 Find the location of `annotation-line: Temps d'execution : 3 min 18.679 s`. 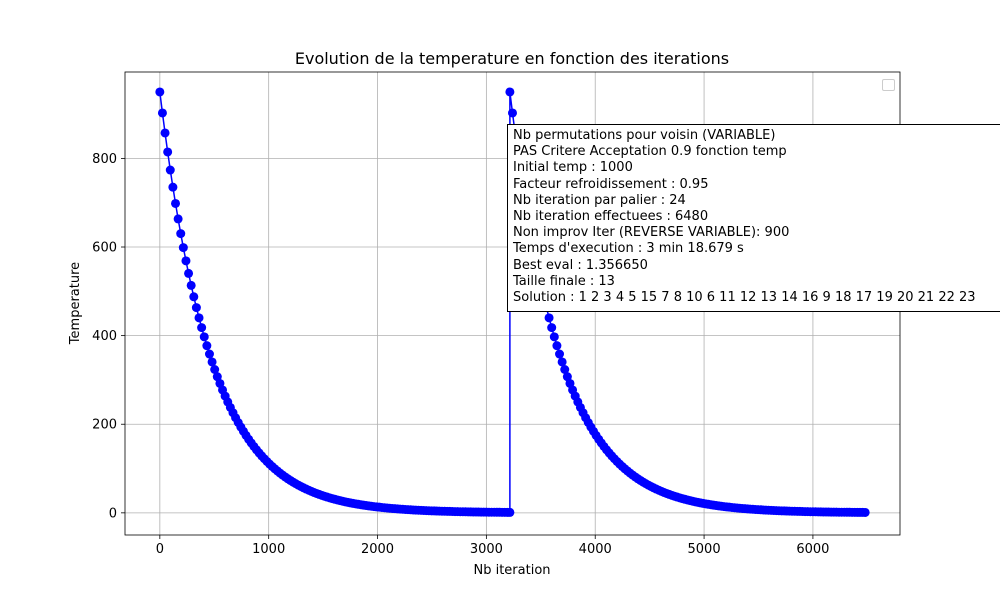

annotation-line: Temps d'execution : 3 min 18.679 s is located at coordinates (628, 249).